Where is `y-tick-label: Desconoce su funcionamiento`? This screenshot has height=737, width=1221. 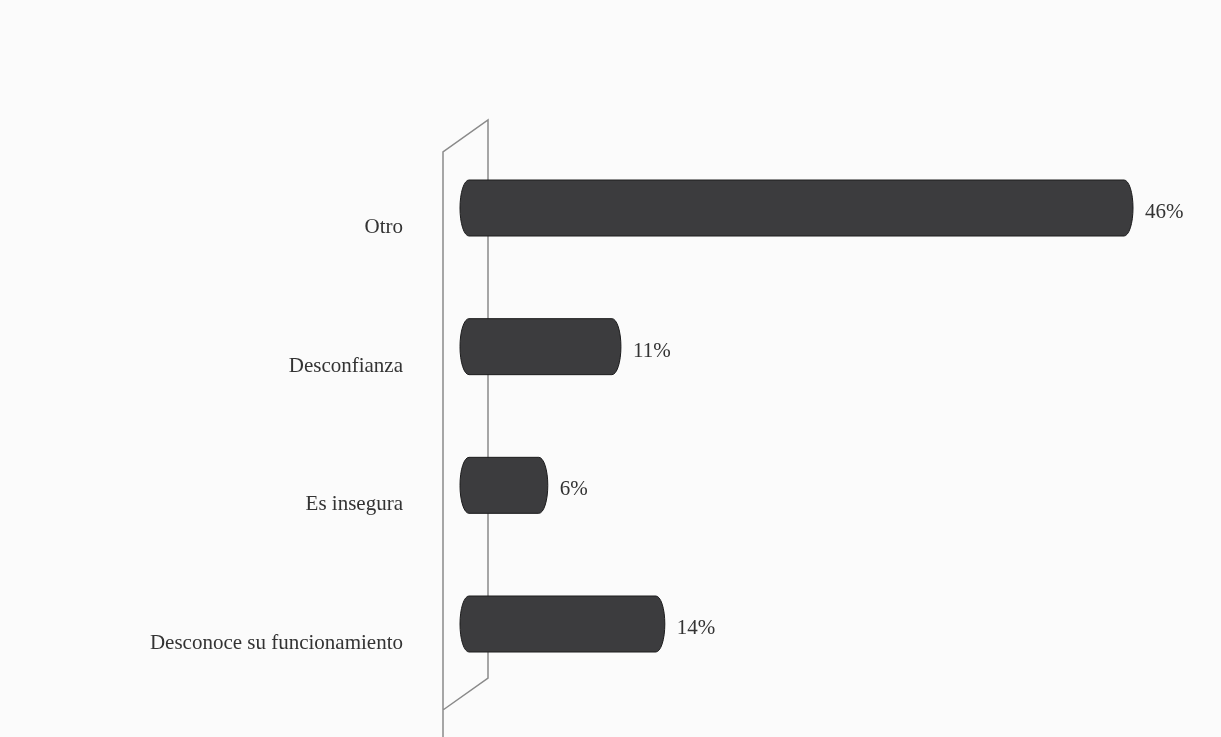 y-tick-label: Desconoce su funcionamiento is located at coordinates (276, 642).